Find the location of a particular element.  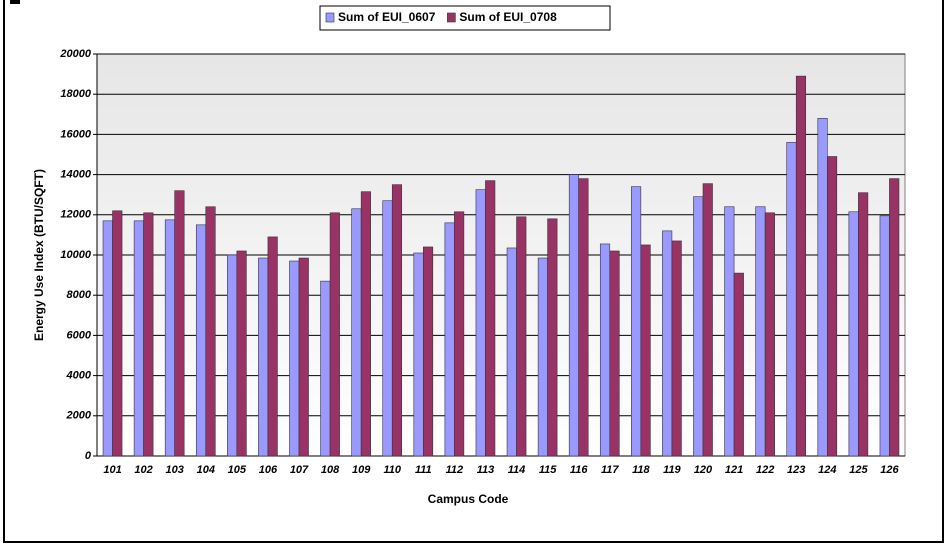

y-tick-label: 2000 is located at coordinates (79, 416).